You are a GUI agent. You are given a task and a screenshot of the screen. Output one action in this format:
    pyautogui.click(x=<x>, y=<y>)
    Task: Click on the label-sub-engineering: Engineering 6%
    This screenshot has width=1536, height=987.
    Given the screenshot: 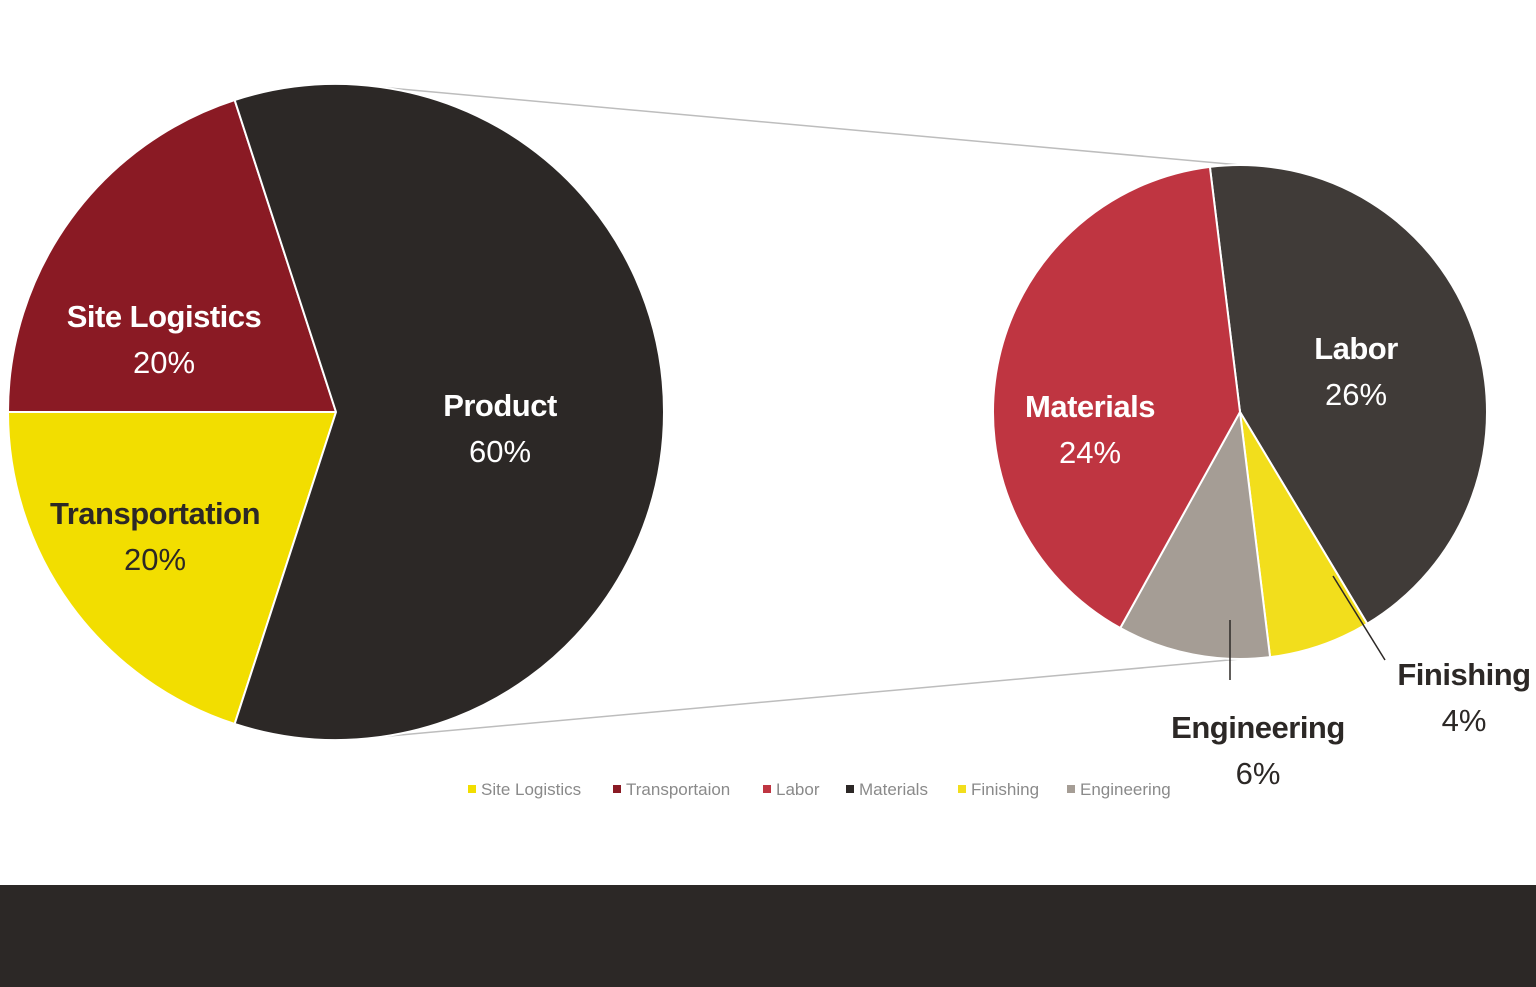 What is the action you would take?
    pyautogui.click(x=1258, y=750)
    